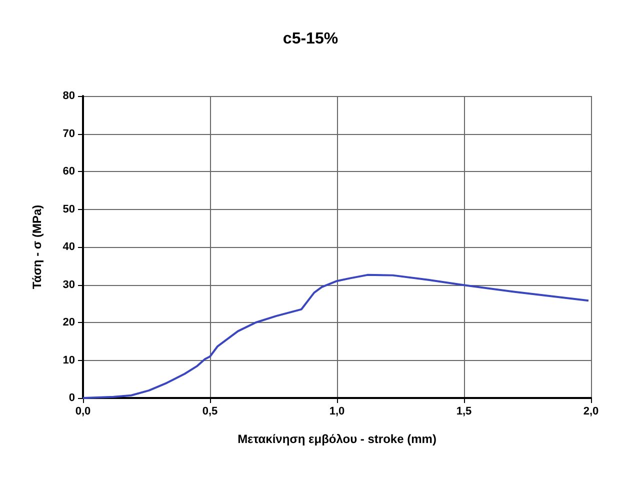  Describe the element at coordinates (68, 134) in the screenshot. I see `y-tick-label: 70` at that location.